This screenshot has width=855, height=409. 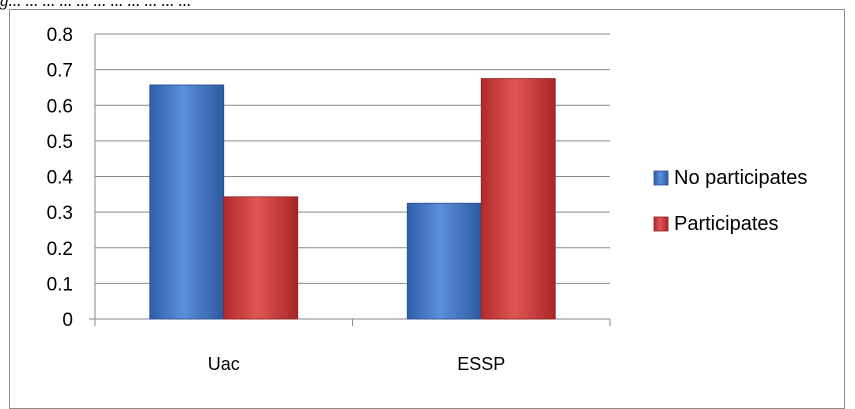 I want to click on legend: No participates Participates, so click(x=730, y=201).